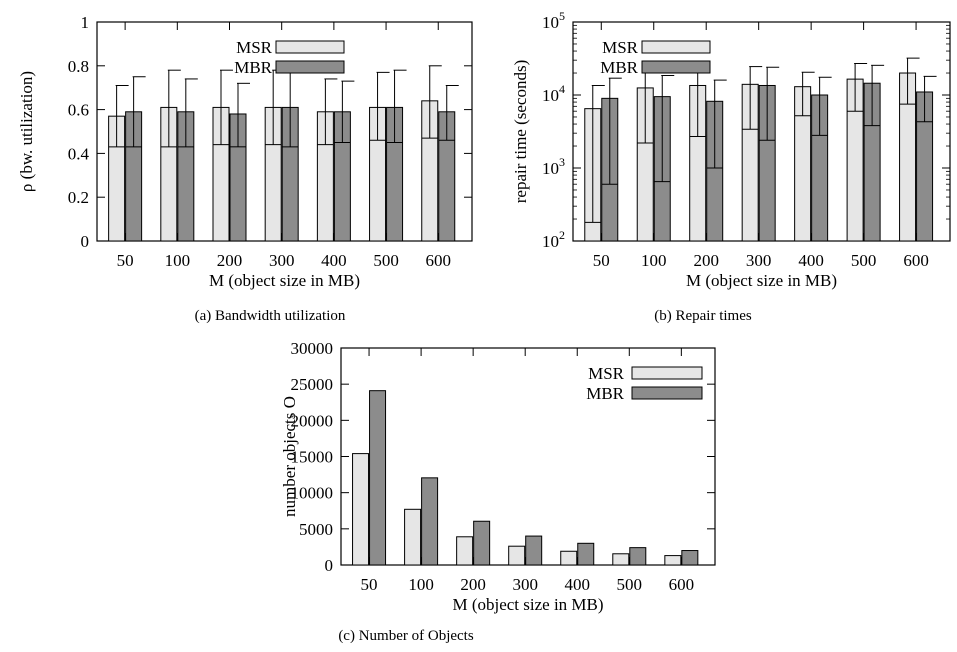  What do you see at coordinates (312, 420) in the screenshot?
I see `y-tick-label: 20000` at bounding box center [312, 420].